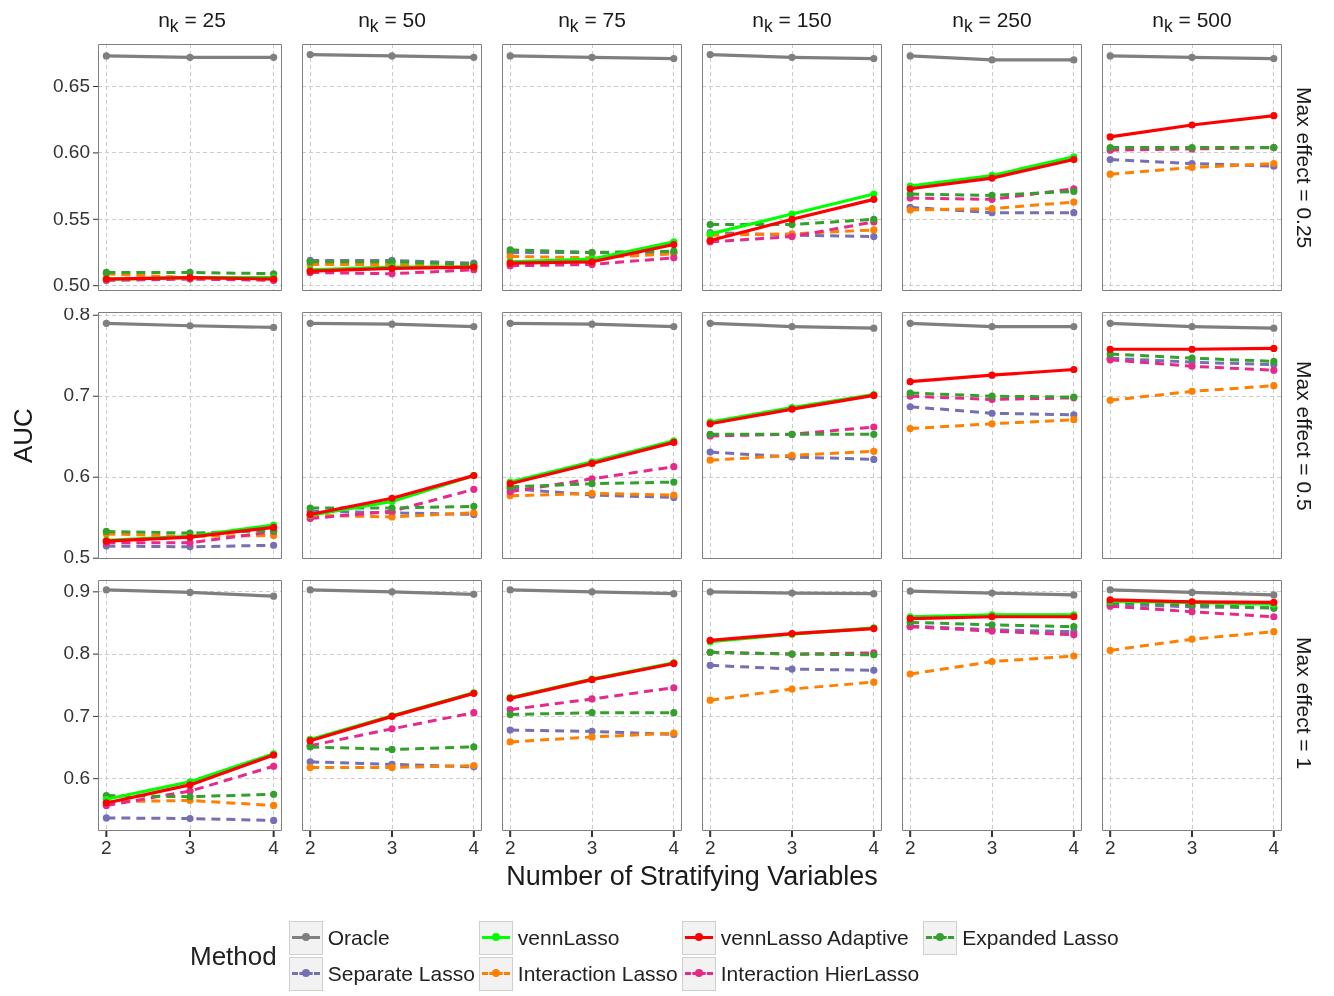  What do you see at coordinates (992, 23) in the screenshot?
I see `chart-title: n$_{k}$ = 250` at bounding box center [992, 23].